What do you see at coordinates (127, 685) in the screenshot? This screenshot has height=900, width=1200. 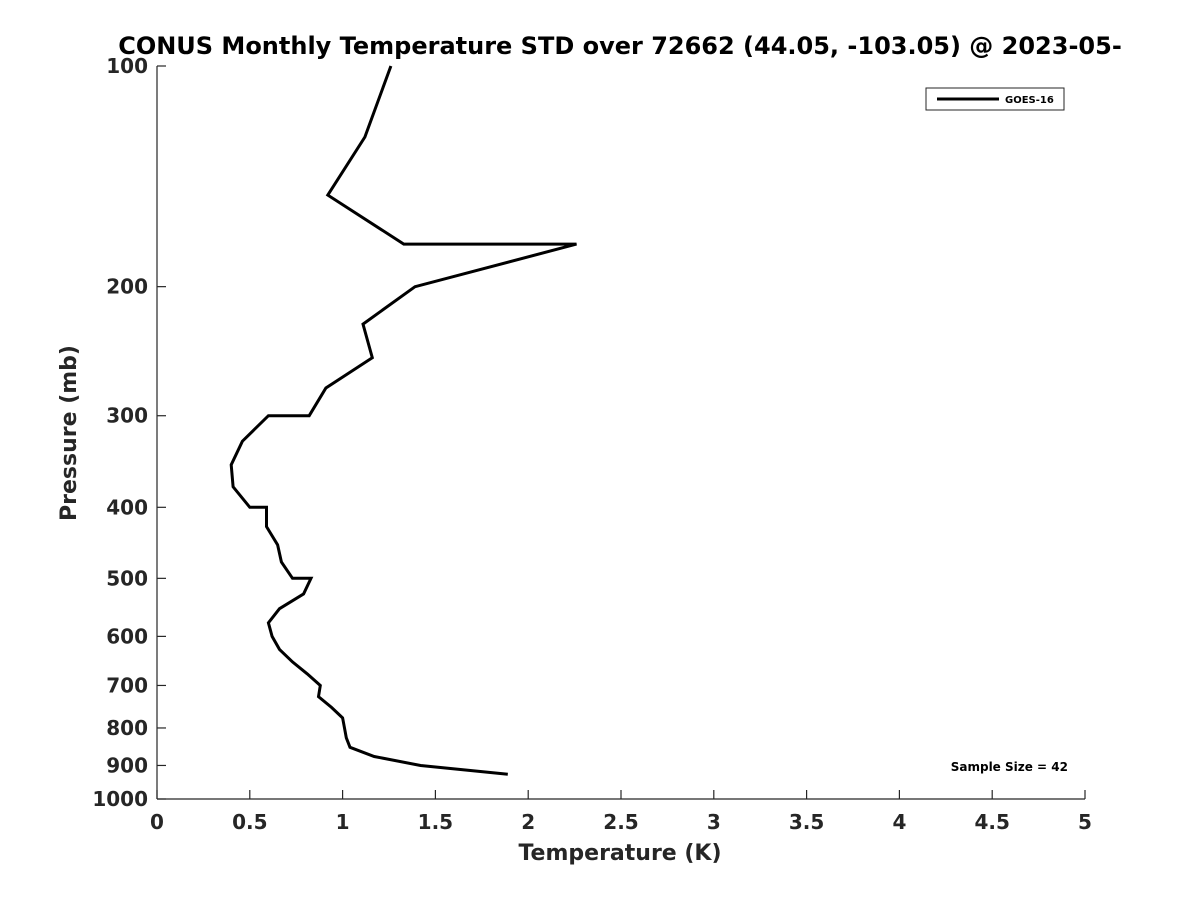 I see `y-tick-label: 700` at bounding box center [127, 685].